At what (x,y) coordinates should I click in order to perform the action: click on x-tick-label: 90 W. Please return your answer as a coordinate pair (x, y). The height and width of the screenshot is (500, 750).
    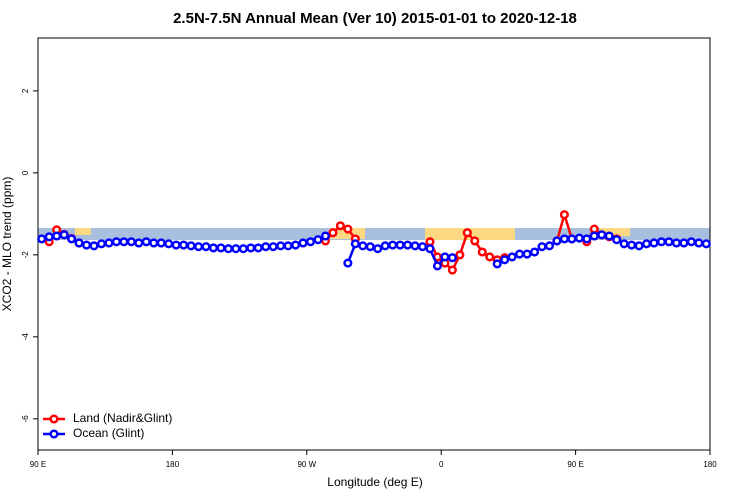
    Looking at the image, I should click on (306, 464).